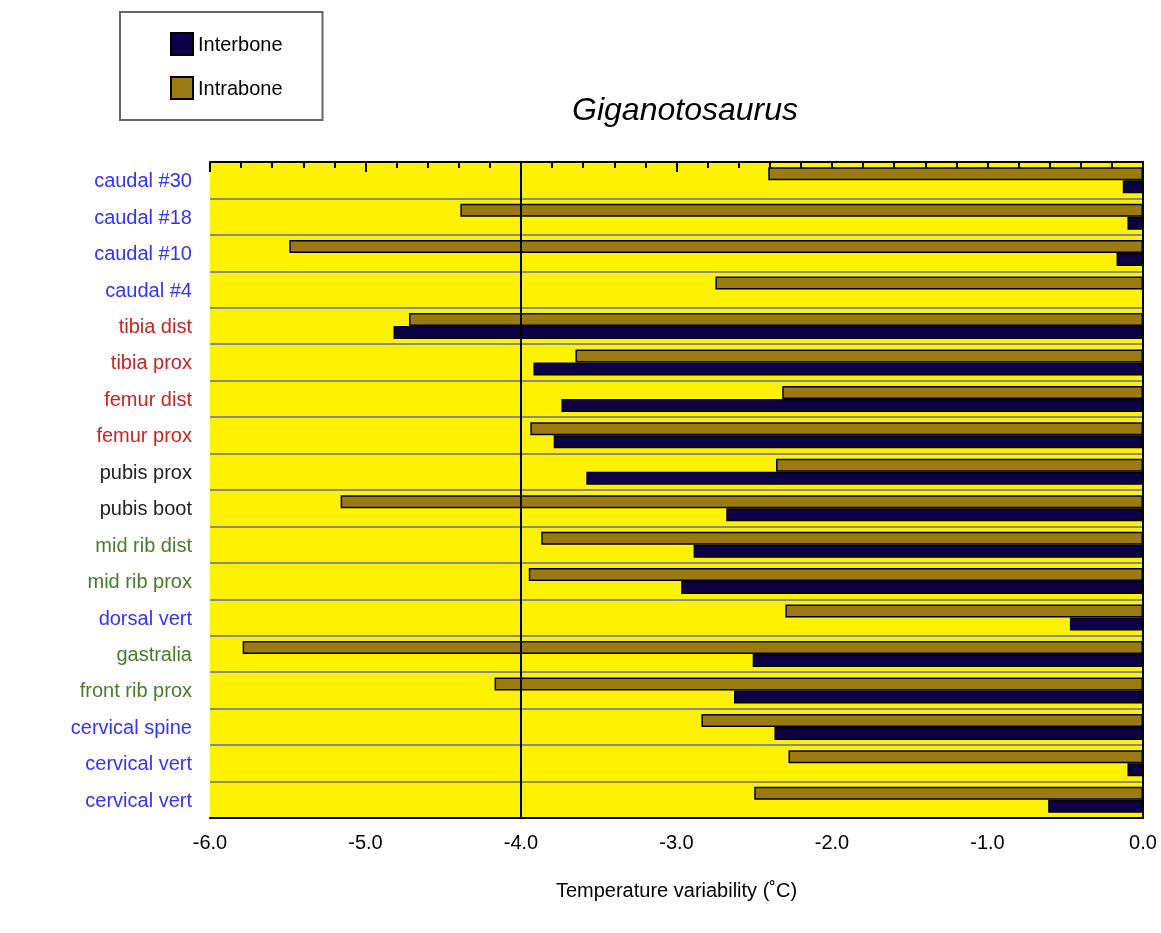 The width and height of the screenshot is (1161, 933). Describe the element at coordinates (144, 435) in the screenshot. I see `y-tick-label: femur prox` at that location.